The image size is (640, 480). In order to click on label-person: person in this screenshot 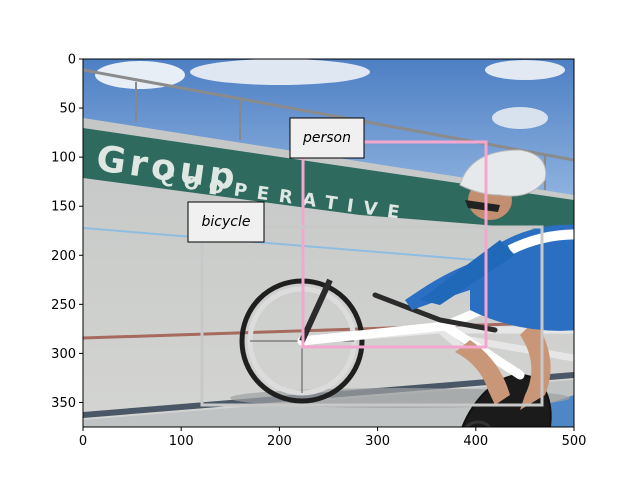, I will do `click(326, 138)`.